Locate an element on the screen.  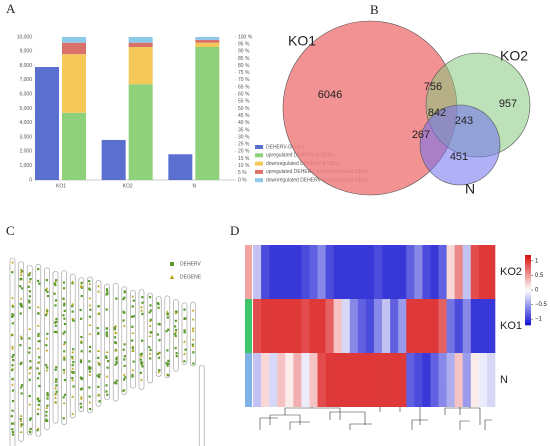
x-tick-label: KO1 is located at coordinates (61, 186).